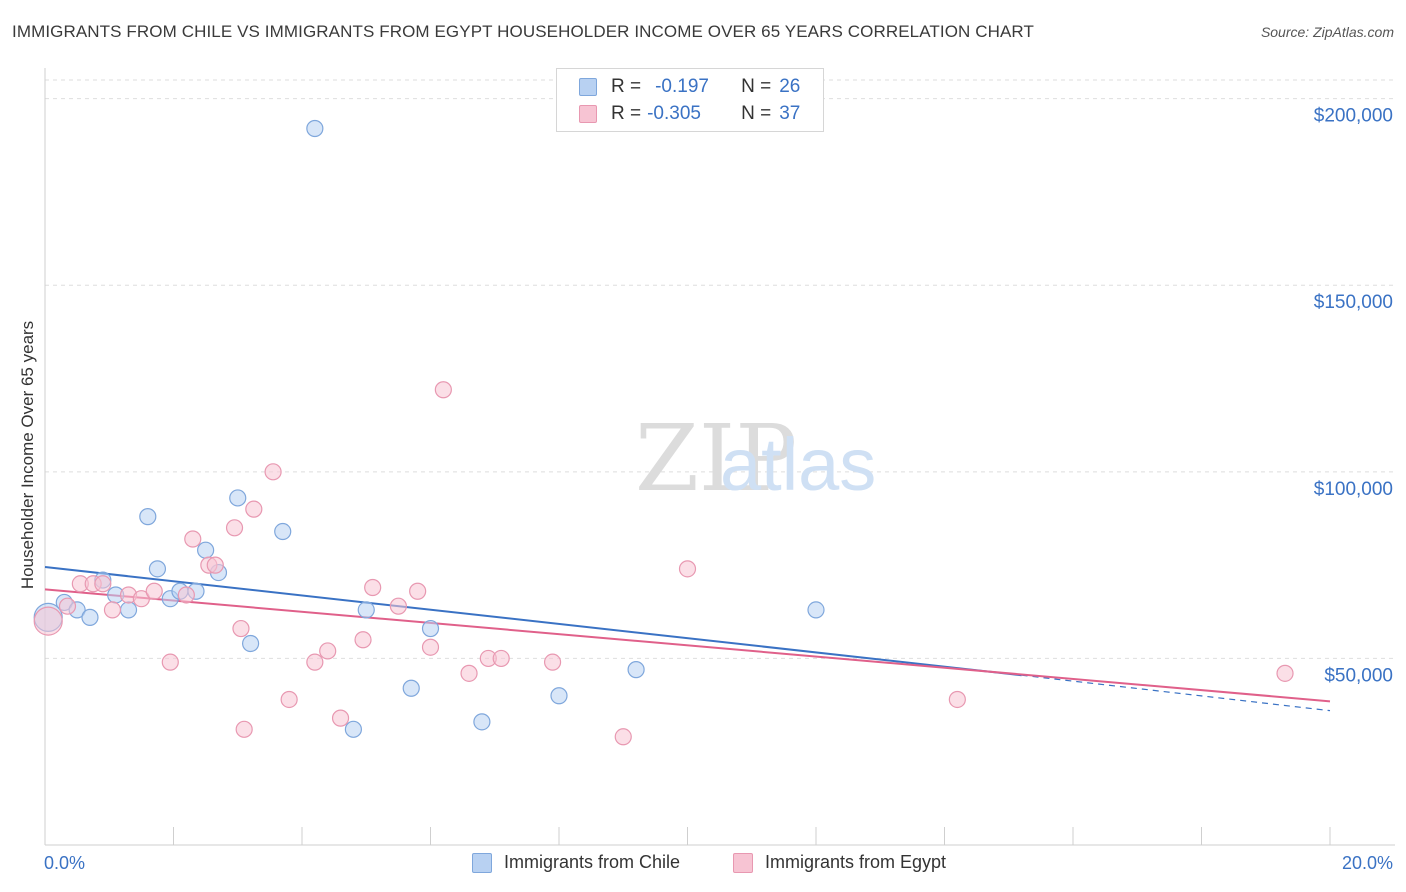 Image resolution: width=1406 pixels, height=892 pixels. Describe the element at coordinates (626, 113) in the screenshot. I see `legend-egypt-r-label: R =` at that location.